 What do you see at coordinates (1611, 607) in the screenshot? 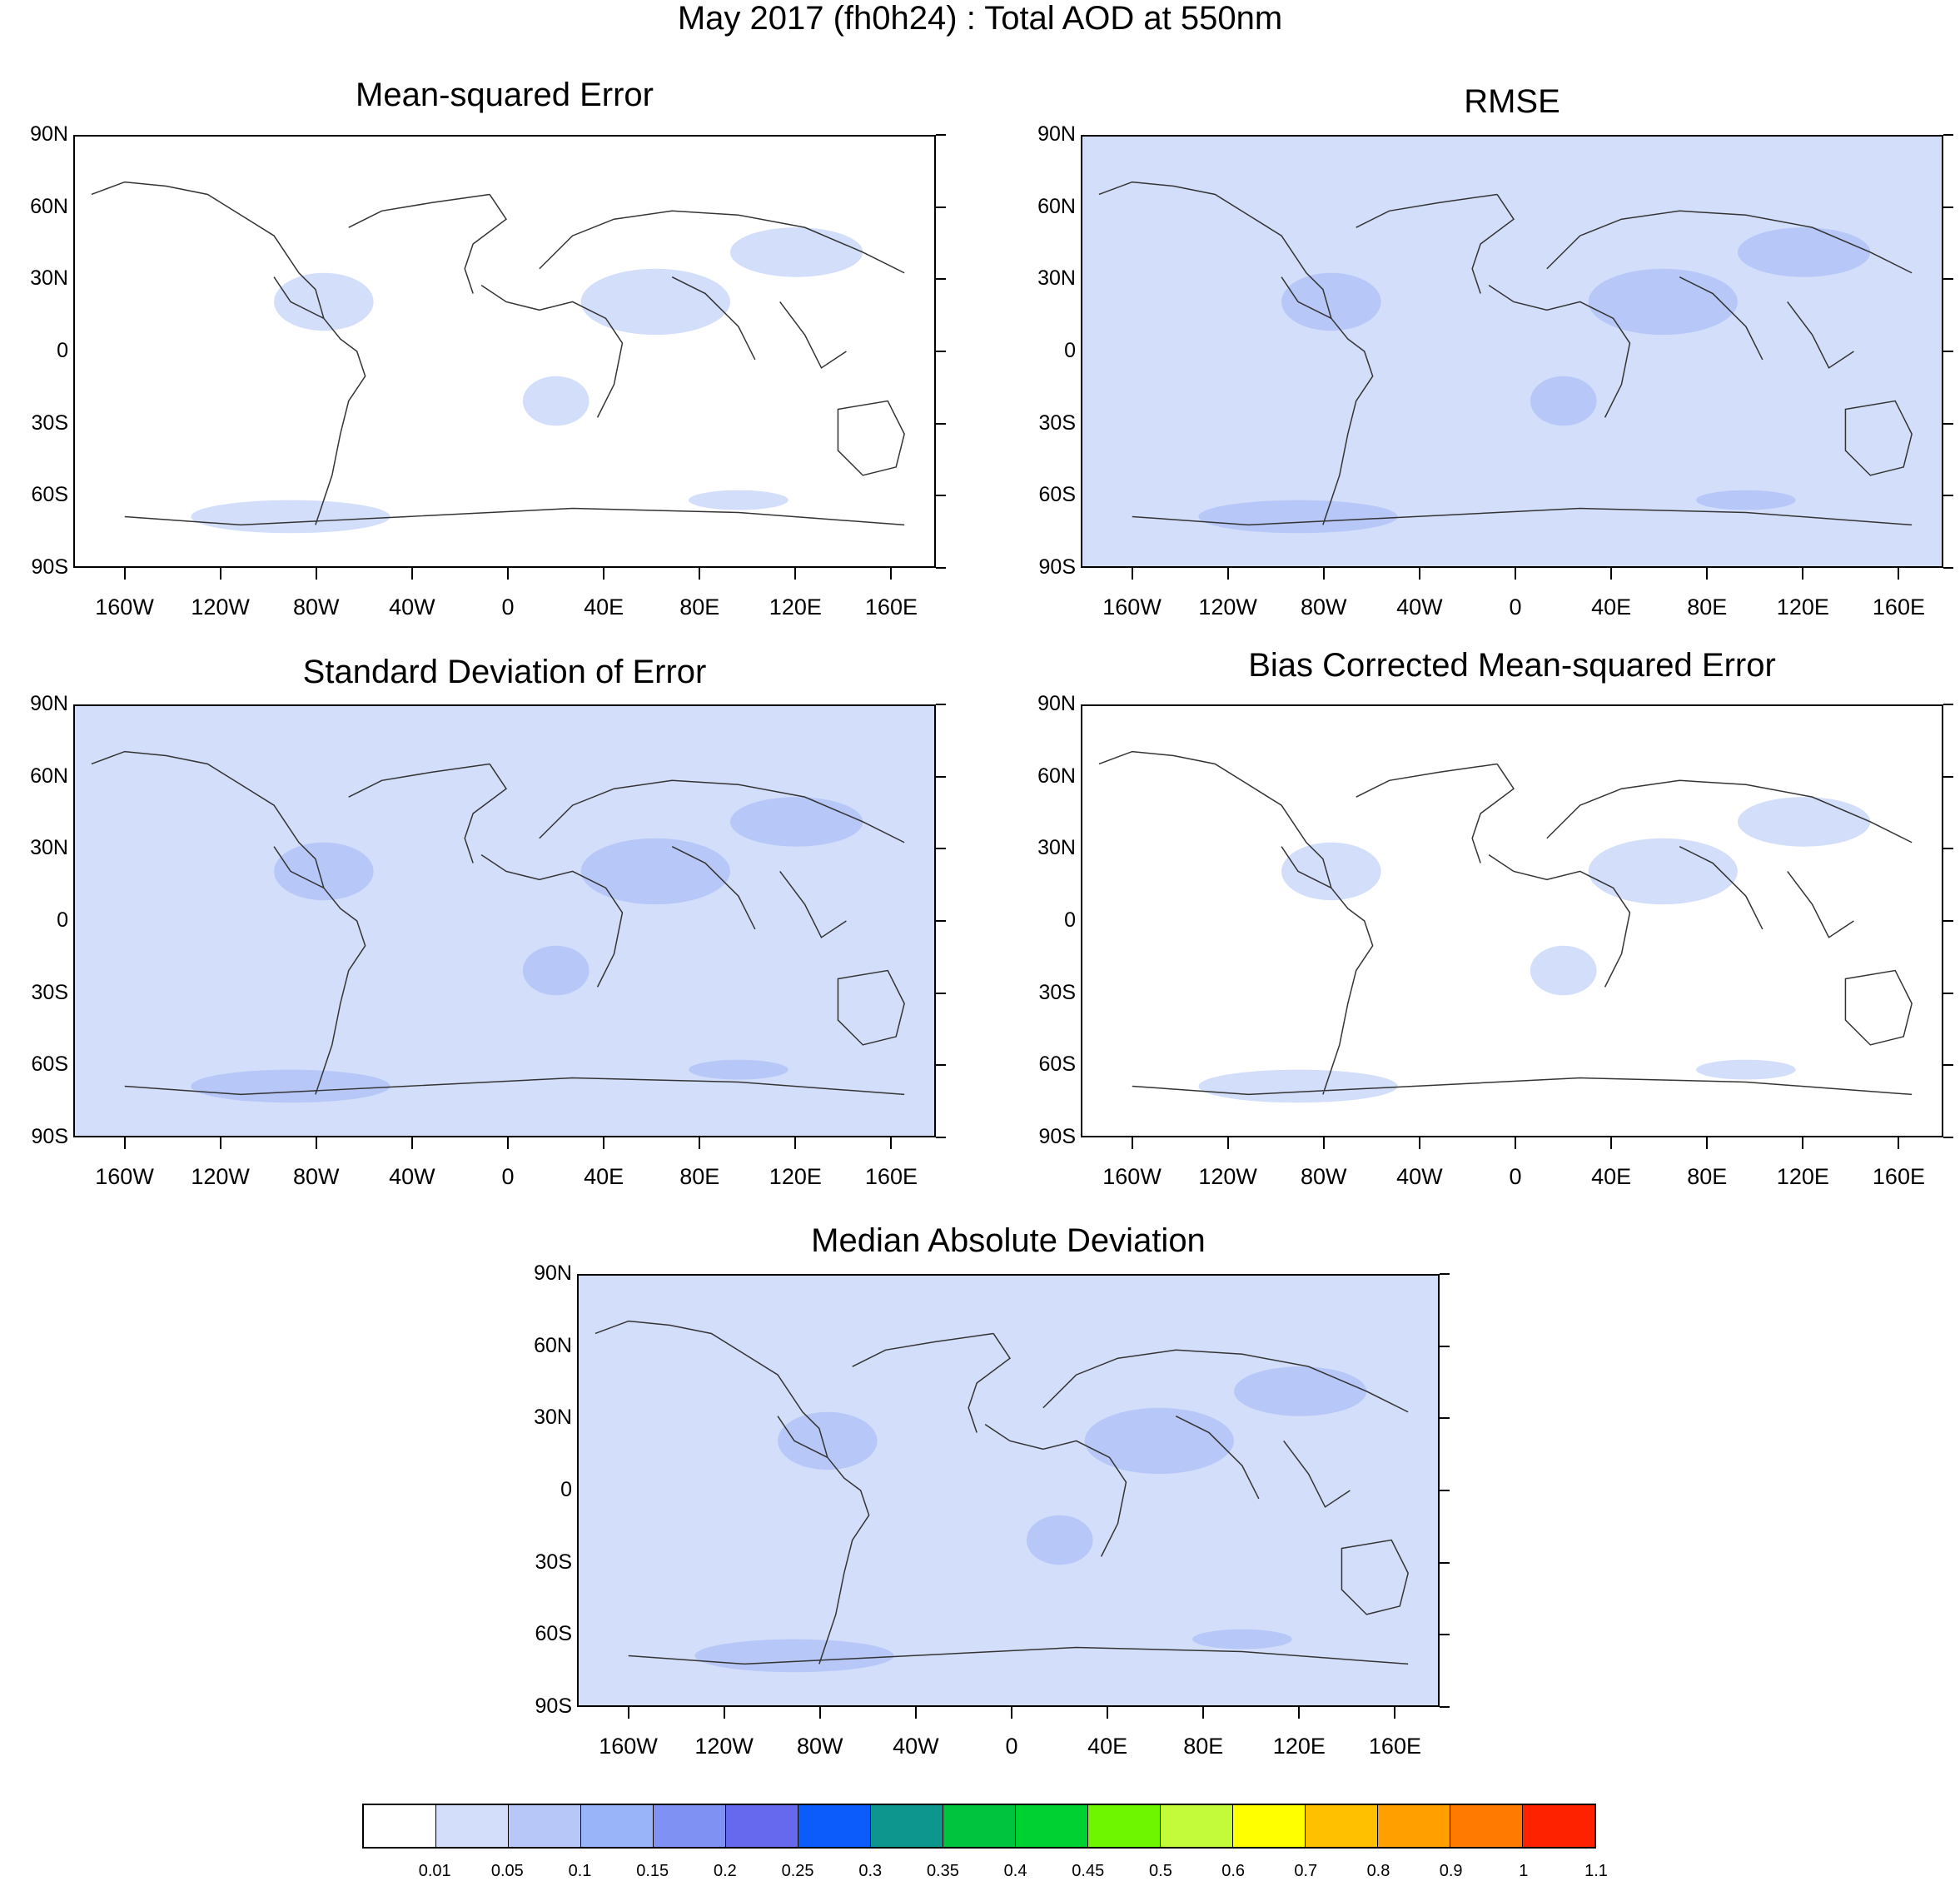
I see `lon-label: 40E` at bounding box center [1611, 607].